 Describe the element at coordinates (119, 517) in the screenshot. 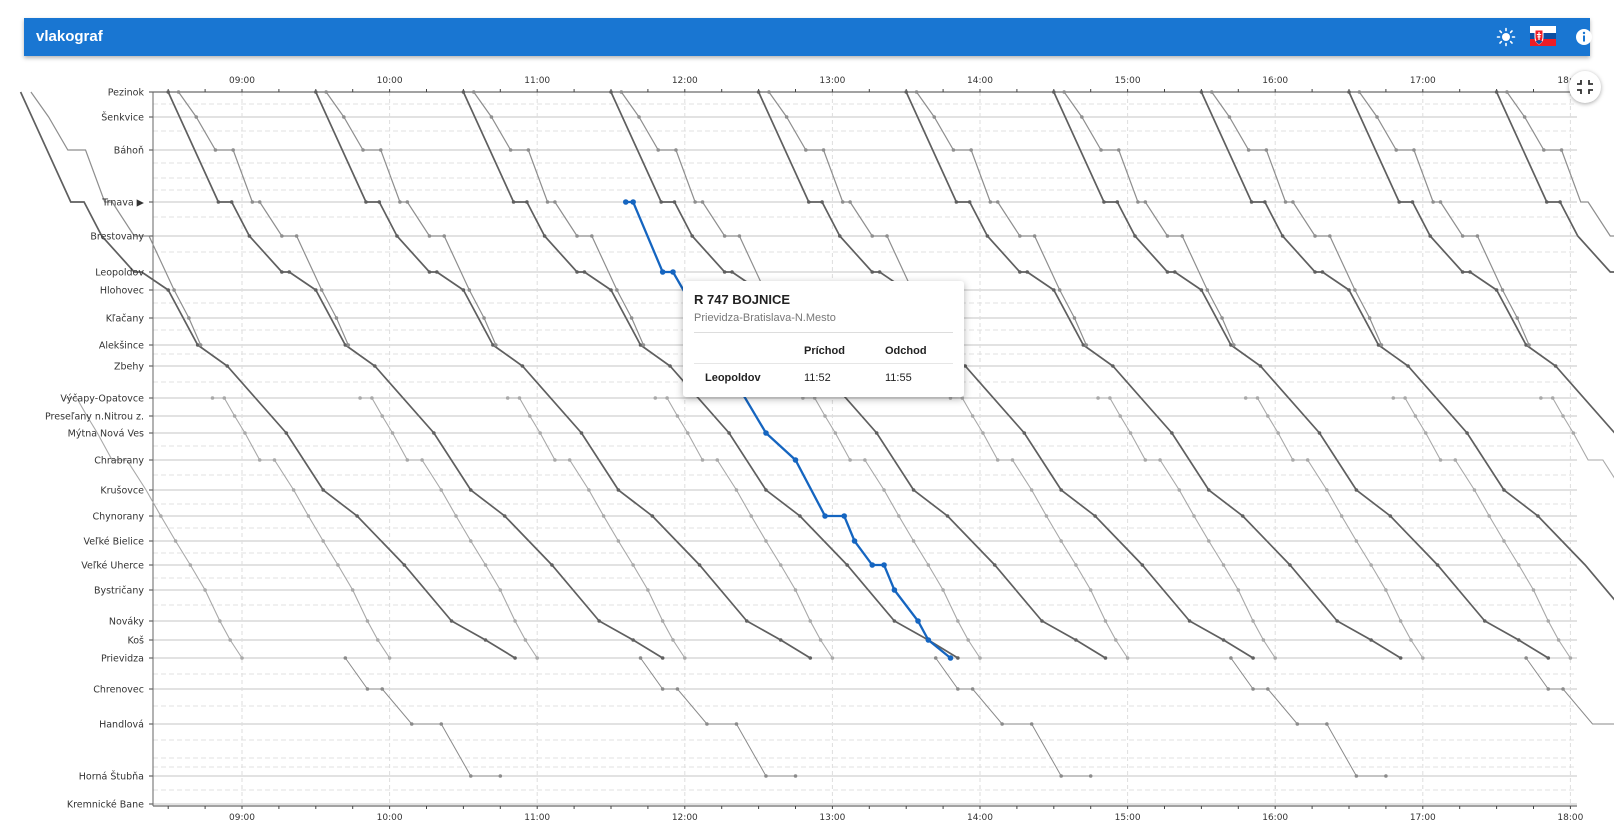

I see `station-label: Chynorany` at that location.